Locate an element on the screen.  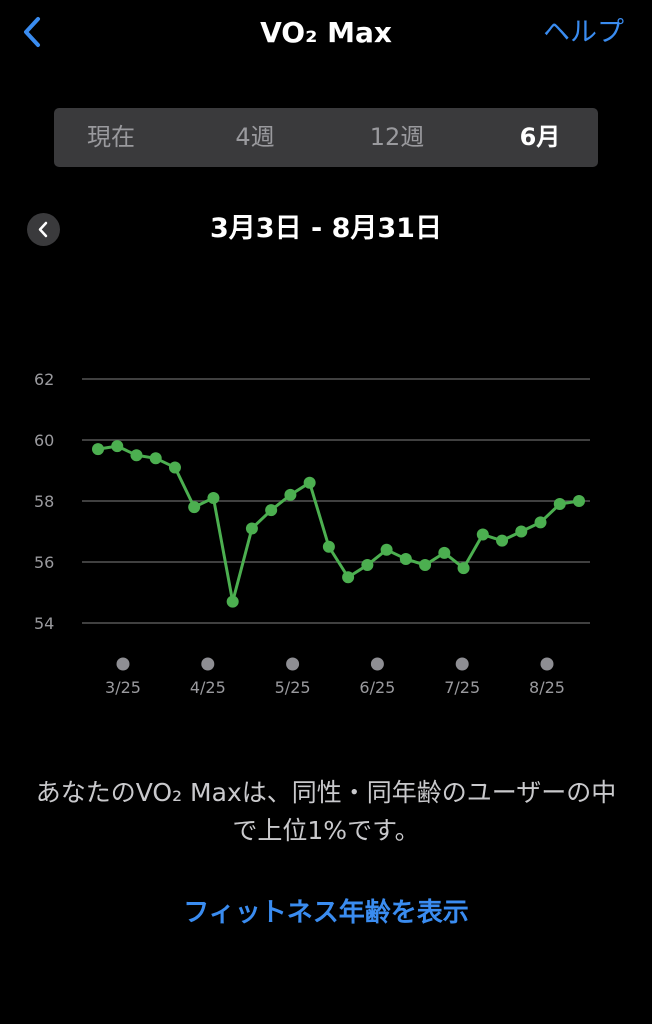
show-fitness-age-link: フィットネス年齢を表示 is located at coordinates (326, 913).